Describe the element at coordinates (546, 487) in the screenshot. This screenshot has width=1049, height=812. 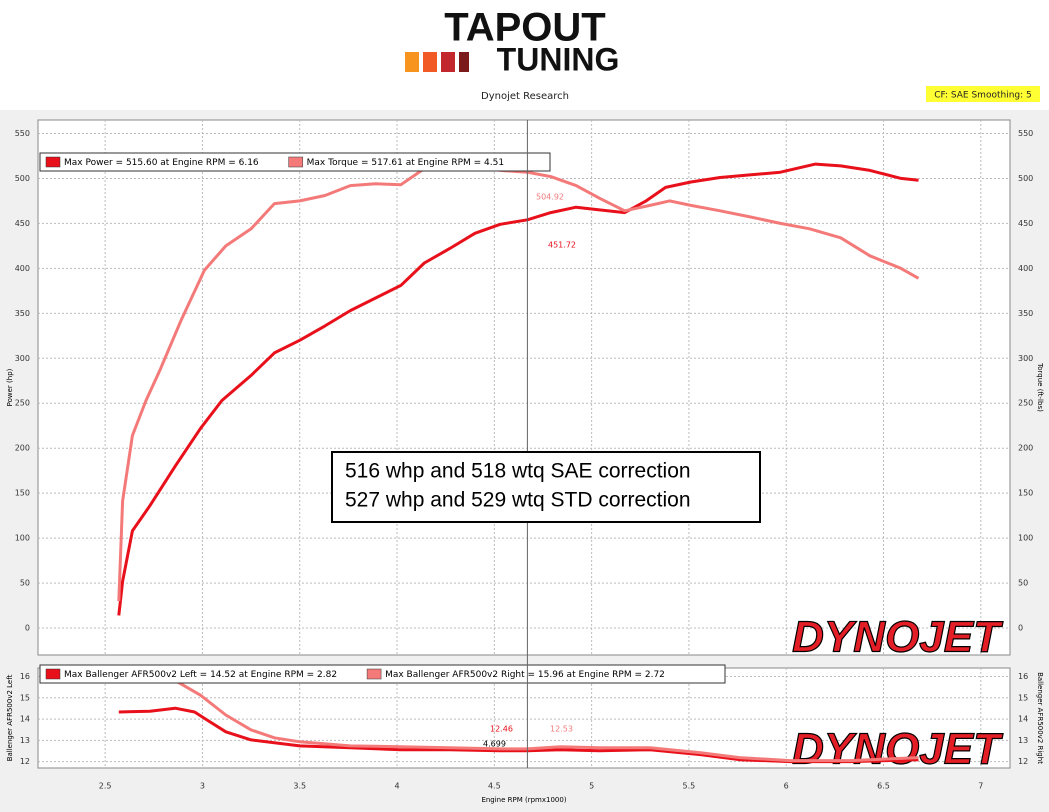
I see `note-box` at that location.